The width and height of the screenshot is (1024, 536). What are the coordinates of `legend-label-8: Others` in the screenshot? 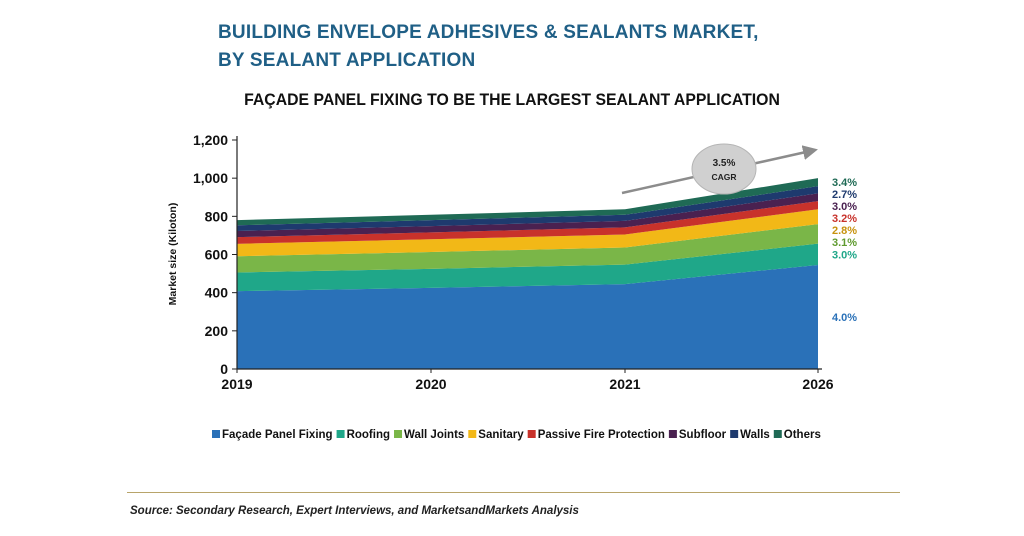 It's located at (802, 435).